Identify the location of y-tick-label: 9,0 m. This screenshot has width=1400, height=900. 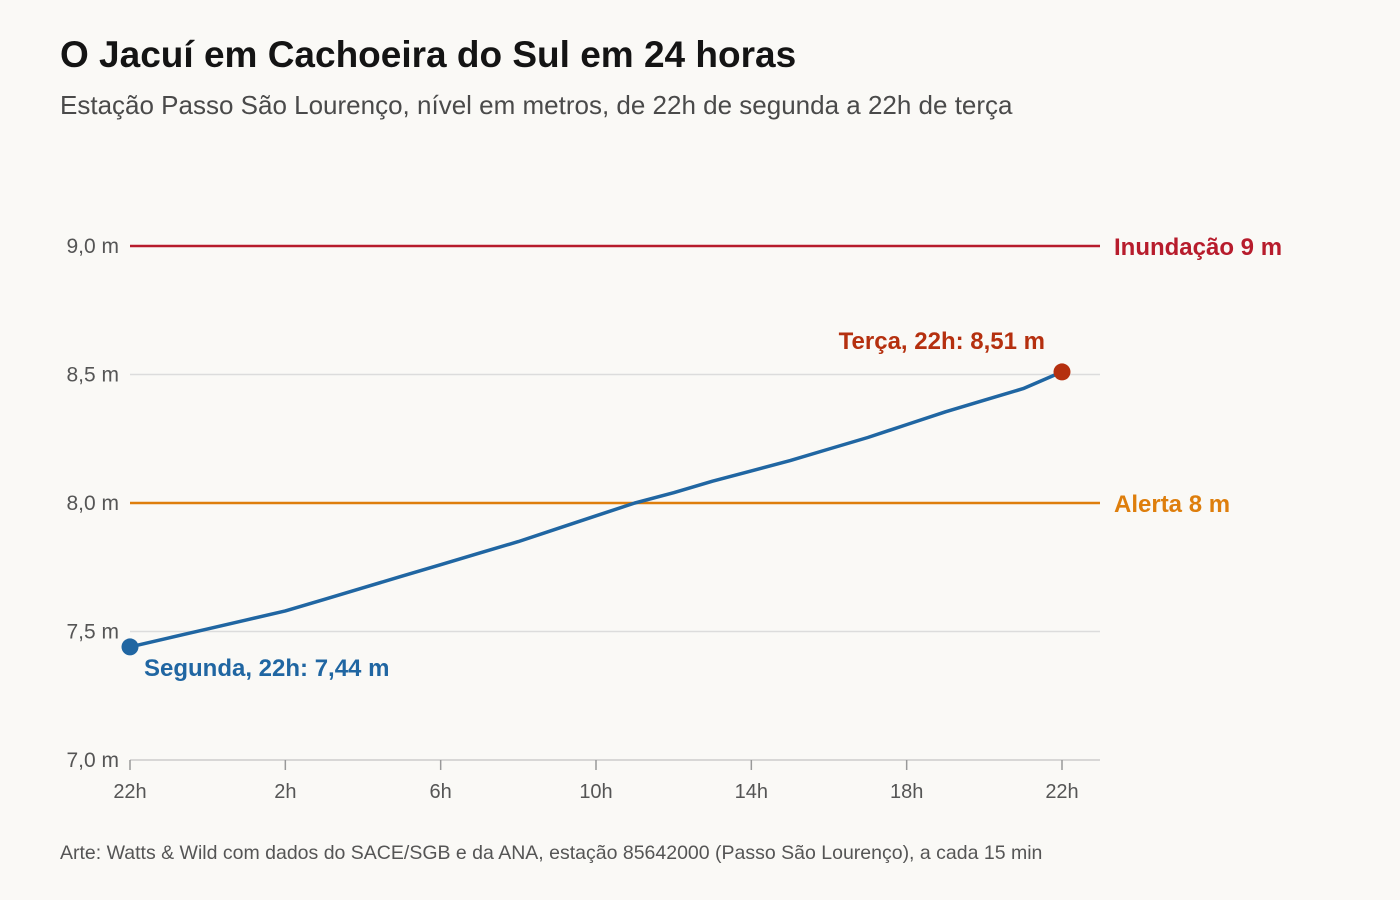
(92, 246).